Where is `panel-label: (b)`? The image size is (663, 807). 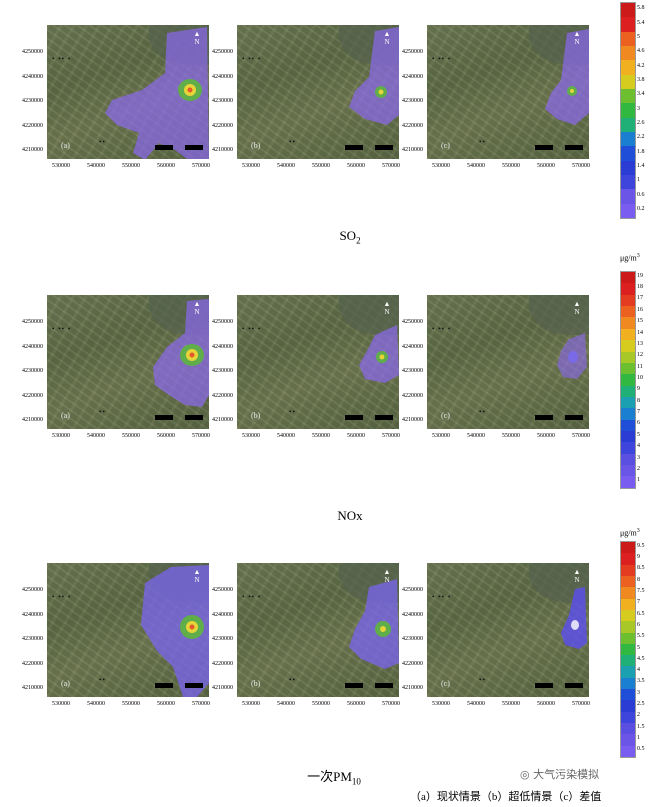 panel-label: (b) is located at coordinates (256, 145).